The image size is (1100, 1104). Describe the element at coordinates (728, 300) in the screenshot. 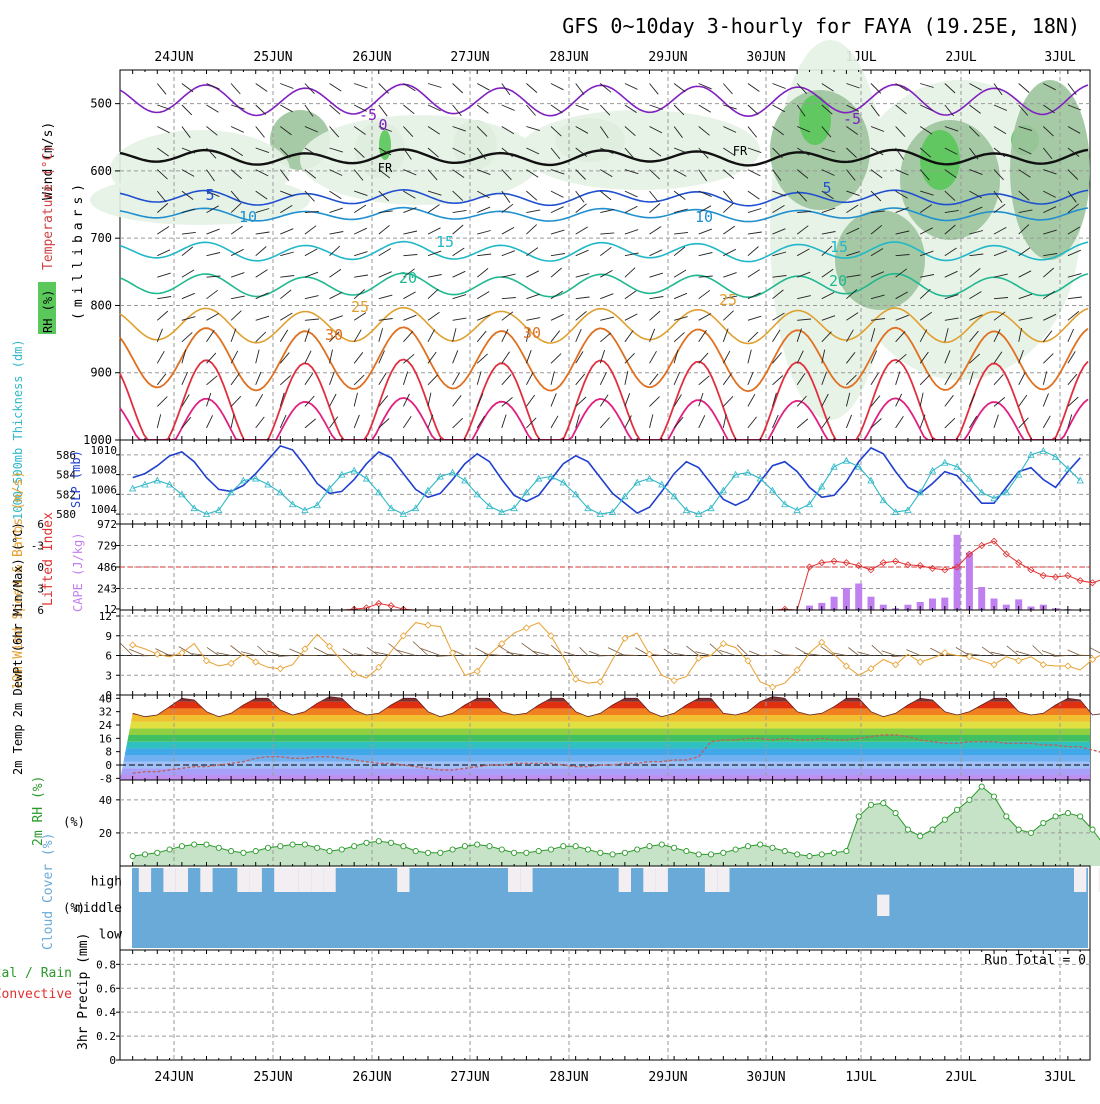

I see `isotherm-label: 25` at that location.